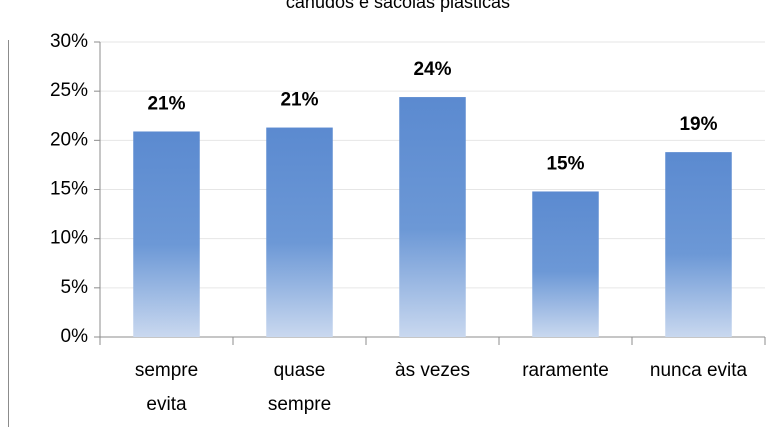 The height and width of the screenshot is (427, 778). I want to click on y-tick-label: 5%, so click(75, 287).